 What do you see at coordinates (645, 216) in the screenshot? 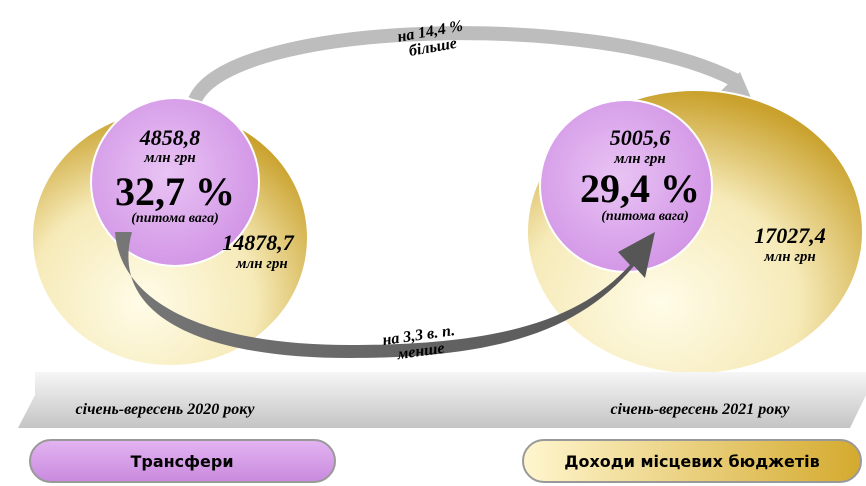
I see `right-percent-note: (питома вага)` at bounding box center [645, 216].